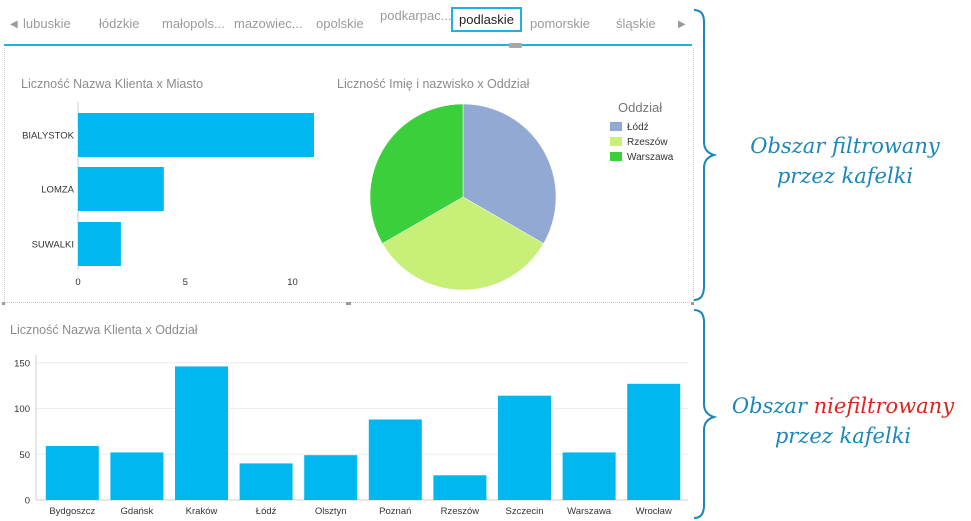 The width and height of the screenshot is (971, 521). What do you see at coordinates (647, 142) in the screenshot?
I see `legend-label: Rzeszów` at bounding box center [647, 142].